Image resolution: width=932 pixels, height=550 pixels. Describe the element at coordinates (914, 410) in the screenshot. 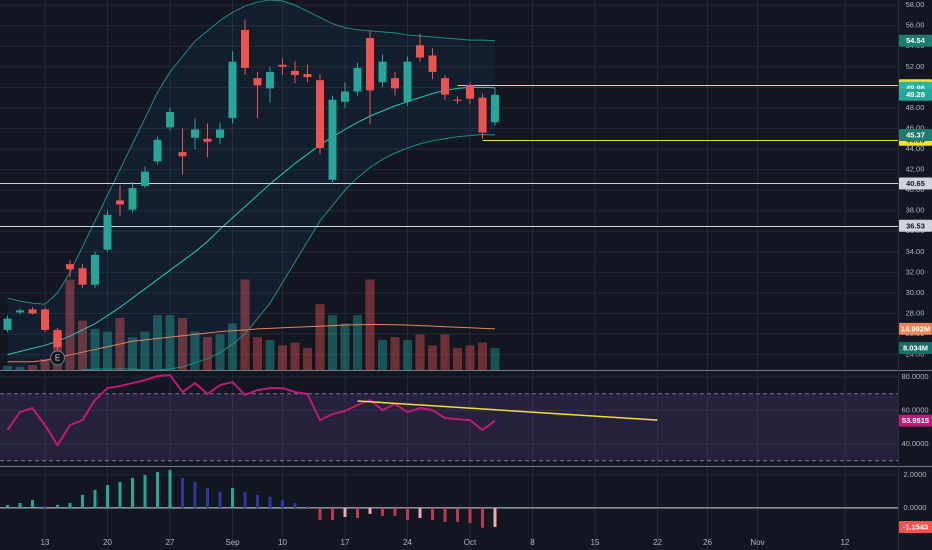

I see `y-tick-label: 60.0000` at that location.